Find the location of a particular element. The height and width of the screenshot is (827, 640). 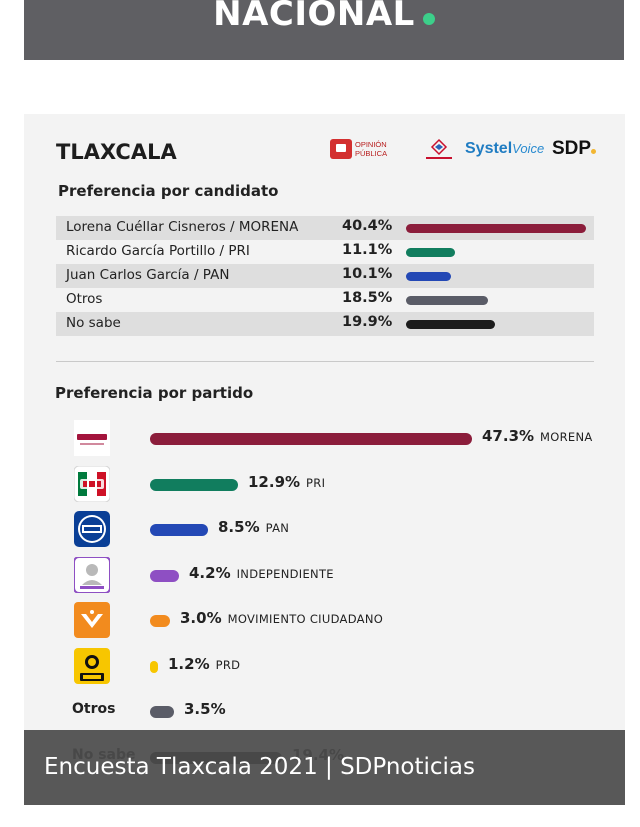

section-header: NACIONAL is located at coordinates (324, 30).